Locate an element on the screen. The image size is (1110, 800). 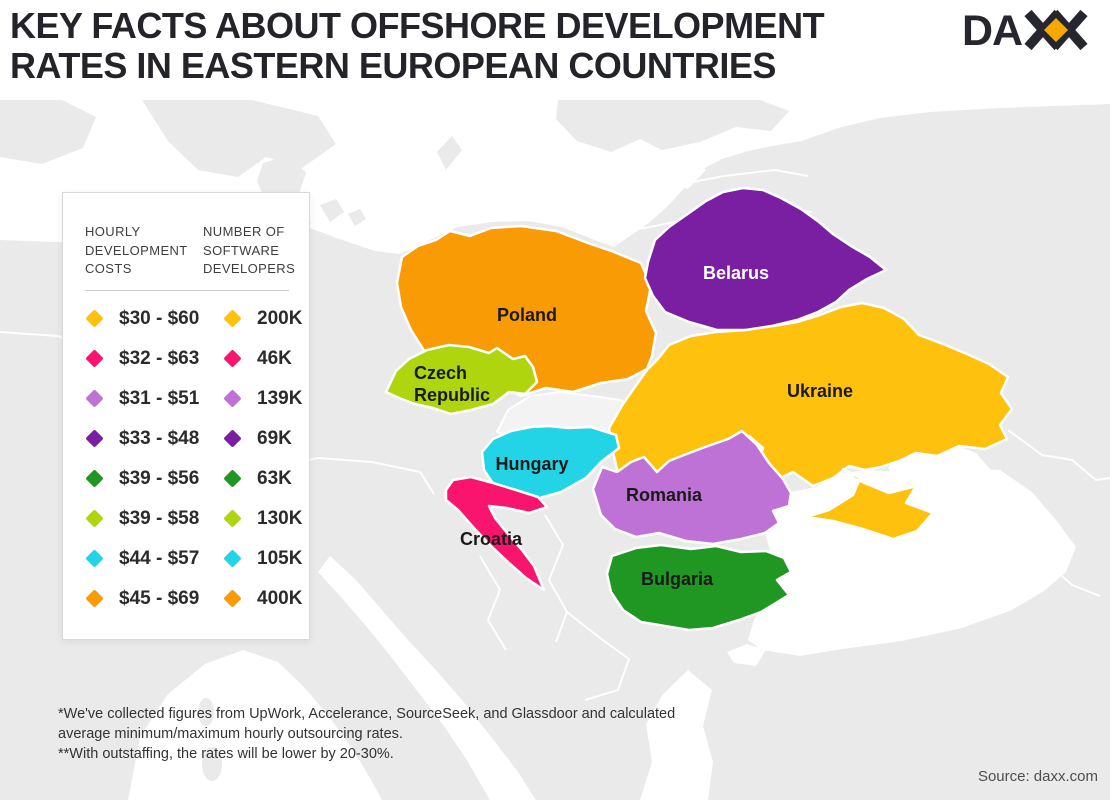
legend-developers-value: 139K is located at coordinates (280, 398).